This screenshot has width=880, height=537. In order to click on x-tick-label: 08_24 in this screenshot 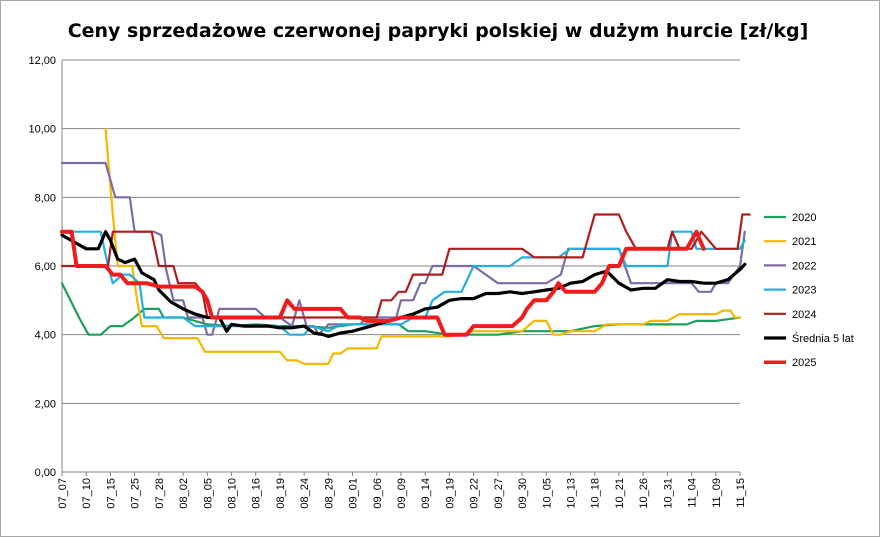, I will do `click(305, 493)`.